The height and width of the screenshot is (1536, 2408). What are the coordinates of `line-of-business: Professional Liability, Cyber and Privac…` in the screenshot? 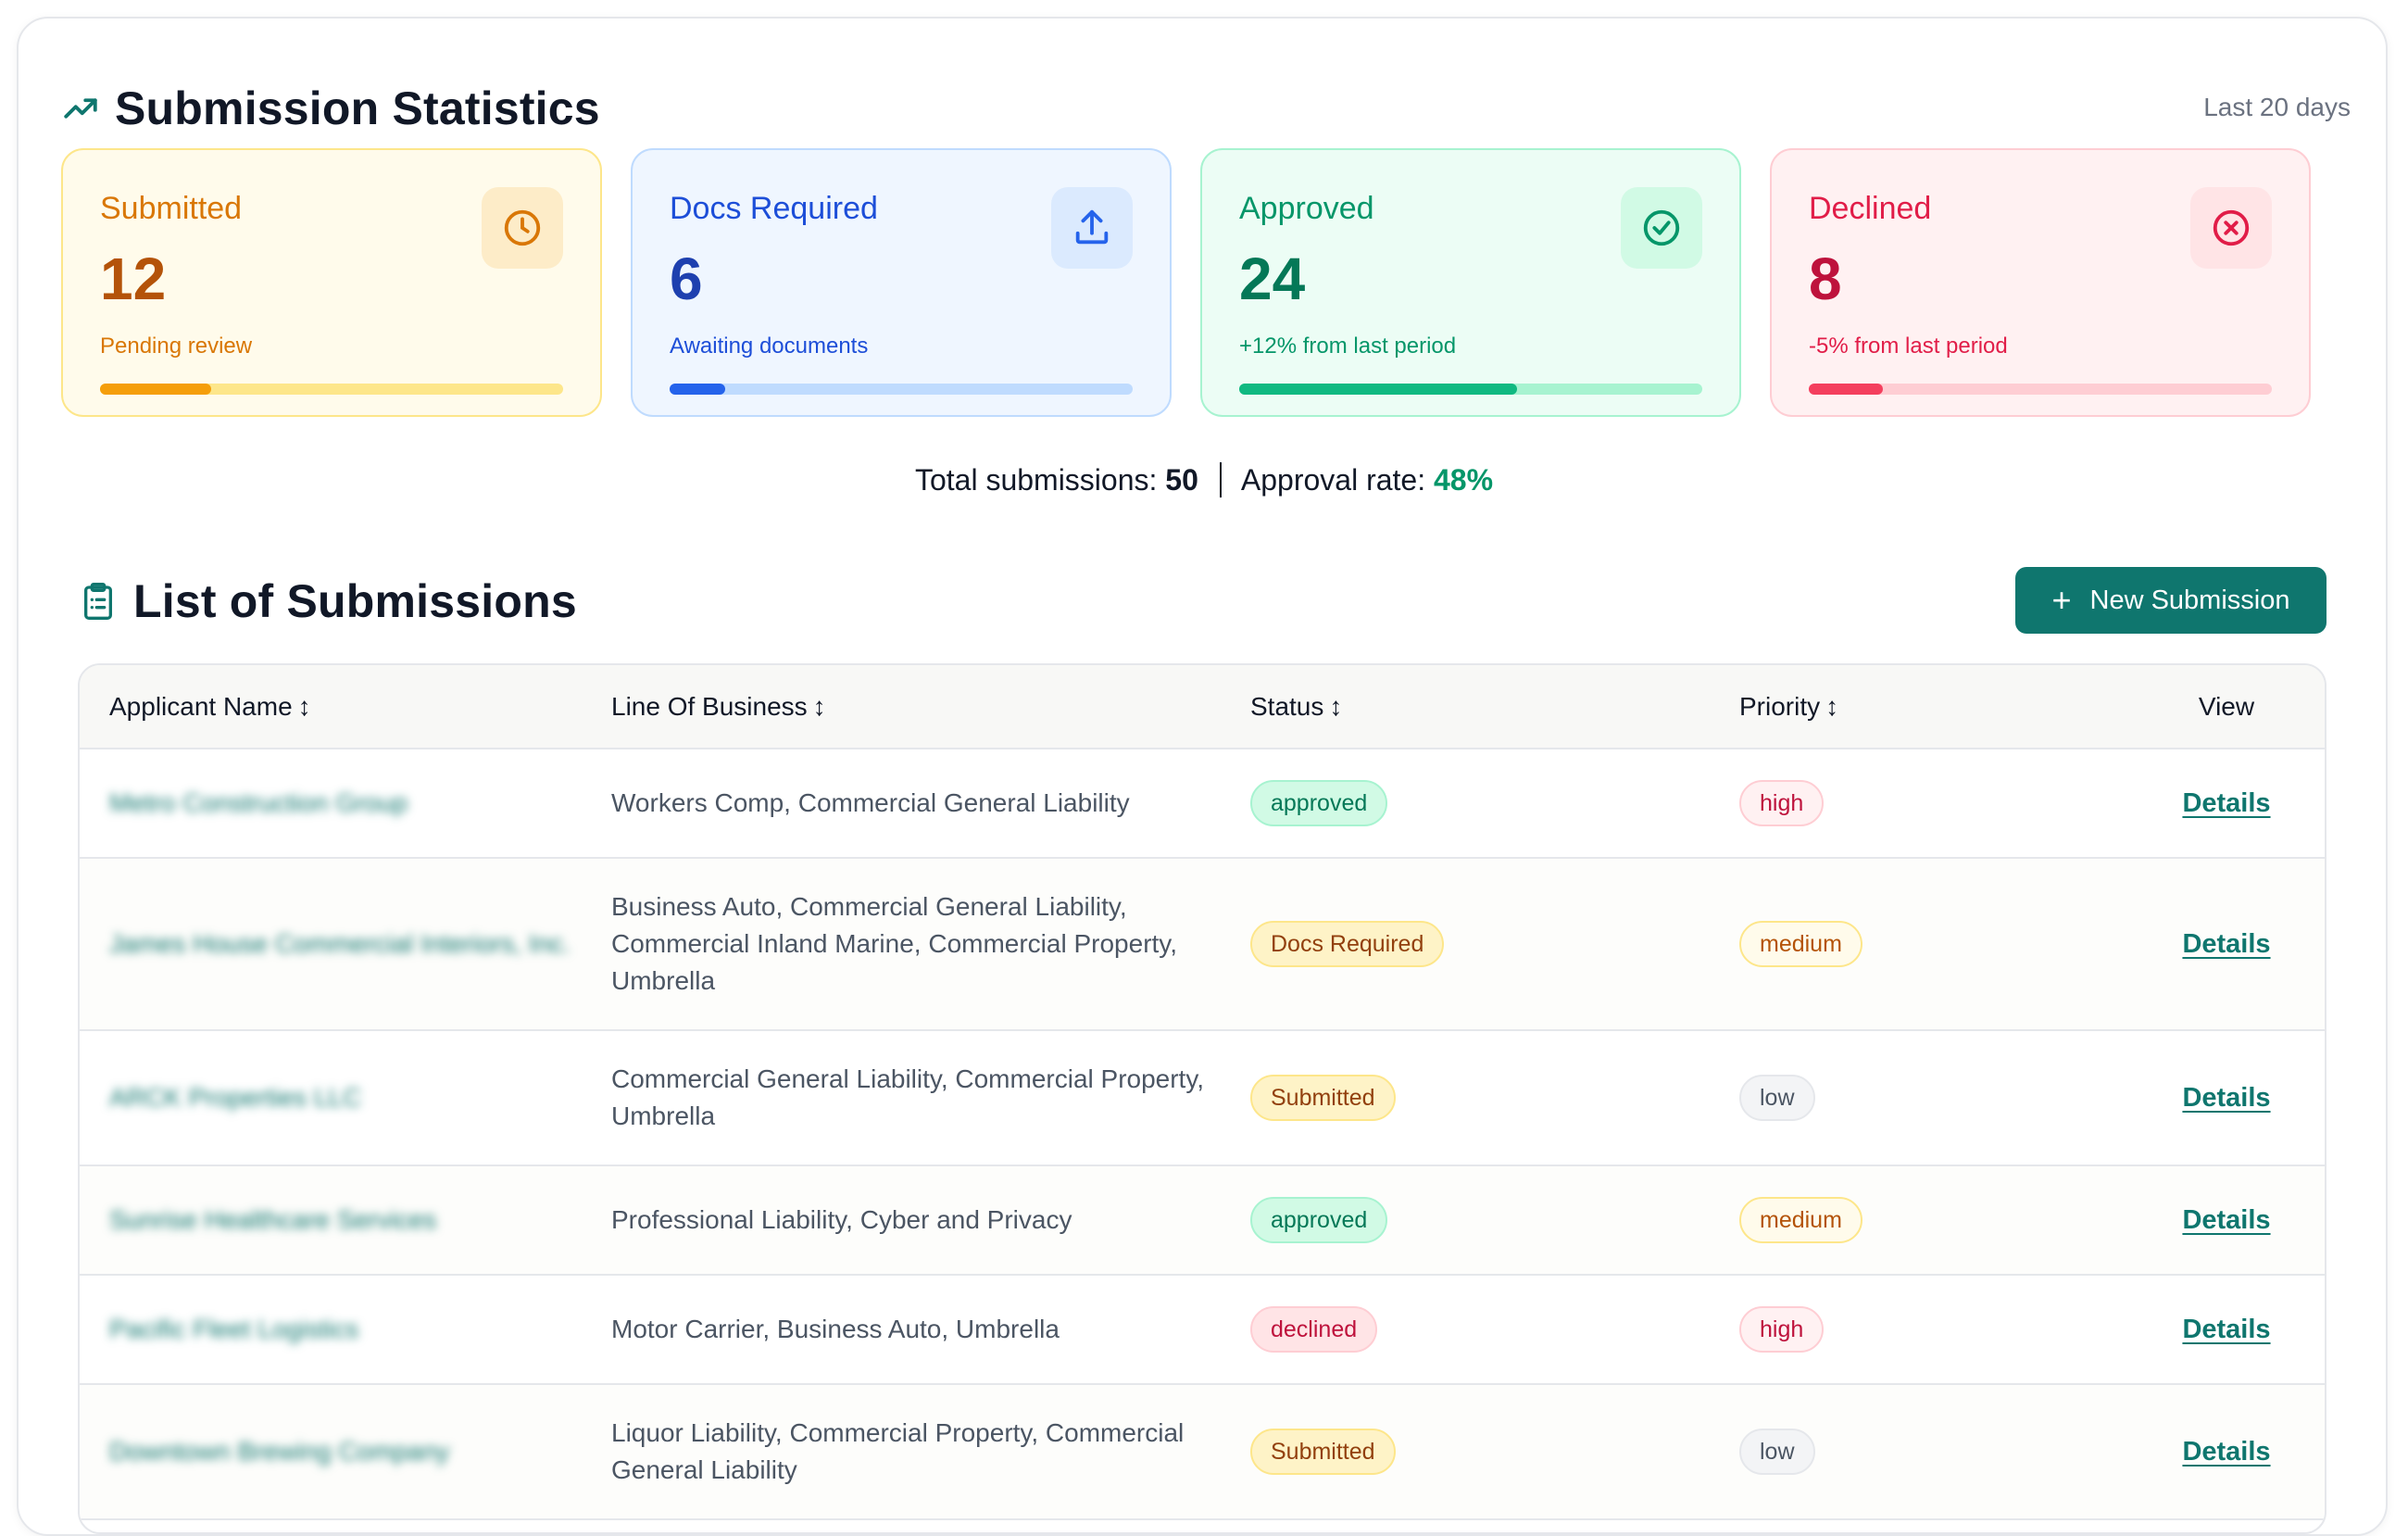 It's located at (930, 1220).